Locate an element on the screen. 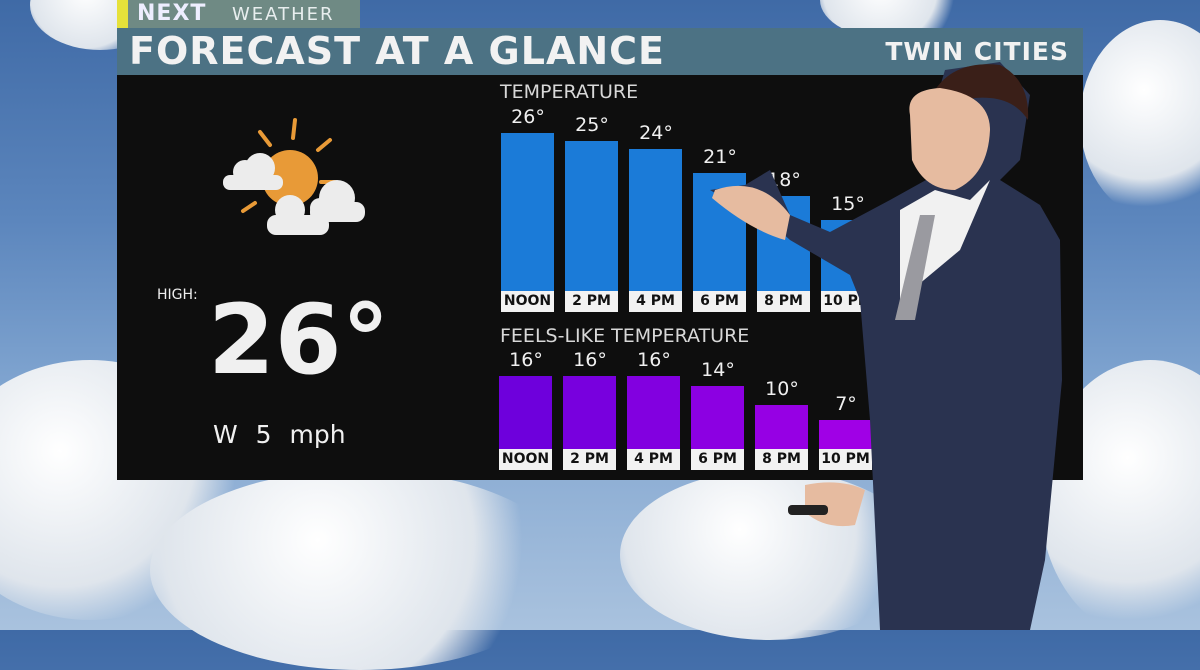 Image resolution: width=1200 pixels, height=670 pixels. temperature-value-label: 15° is located at coordinates (848, 203).